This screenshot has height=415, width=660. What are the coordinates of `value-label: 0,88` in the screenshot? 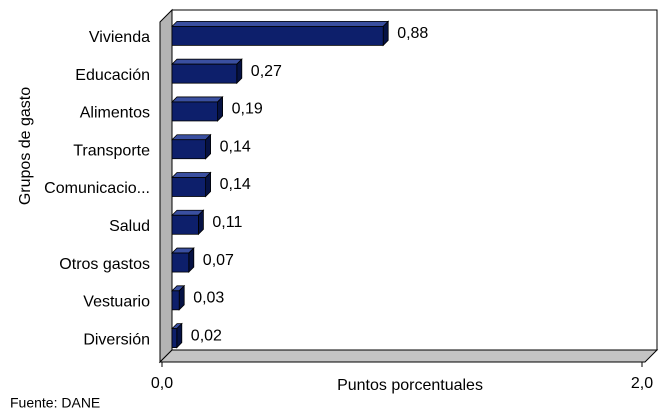 It's located at (412, 33).